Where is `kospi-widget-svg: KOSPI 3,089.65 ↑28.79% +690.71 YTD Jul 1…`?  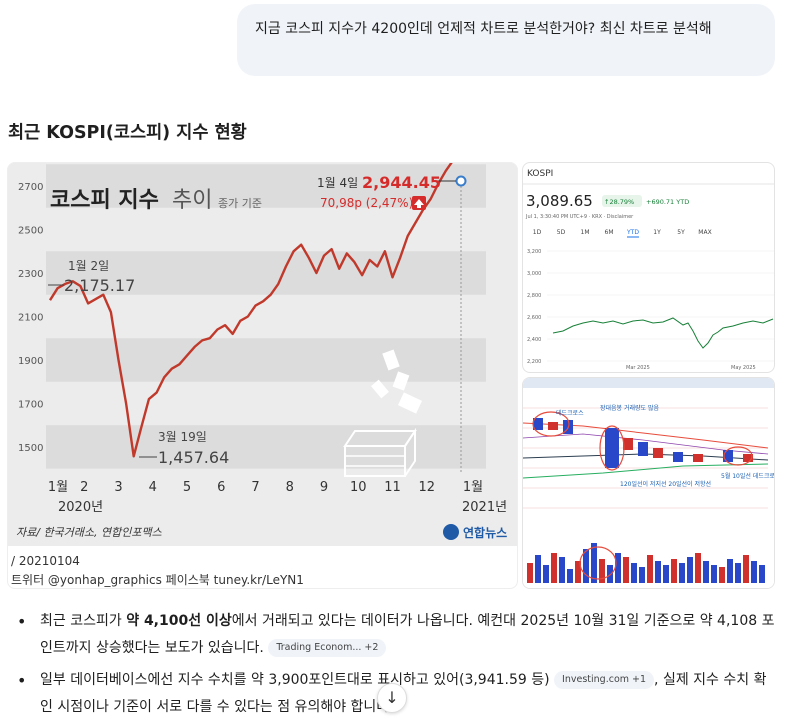
kospi-widget-svg: KOSPI 3,089.65 ↑28.79% +690.71 YTD Jul 1… is located at coordinates (648, 270).